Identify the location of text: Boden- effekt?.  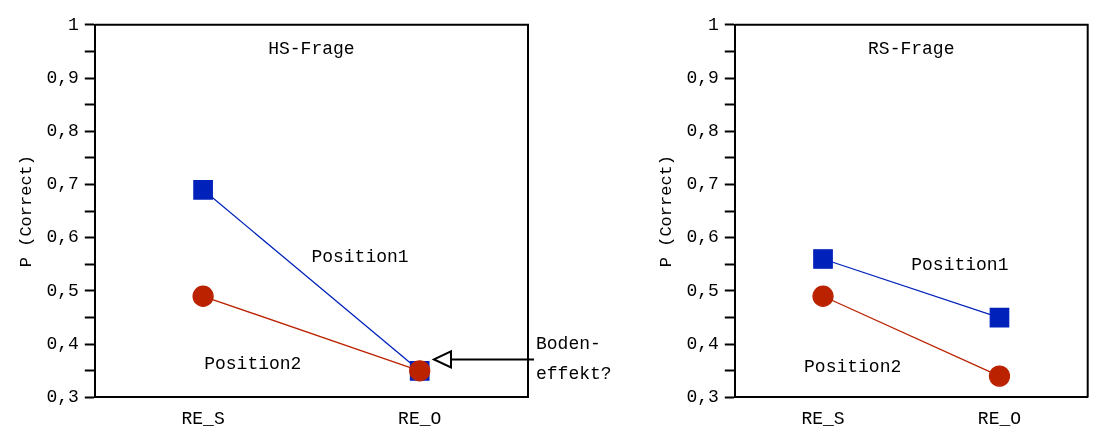
(574, 359).